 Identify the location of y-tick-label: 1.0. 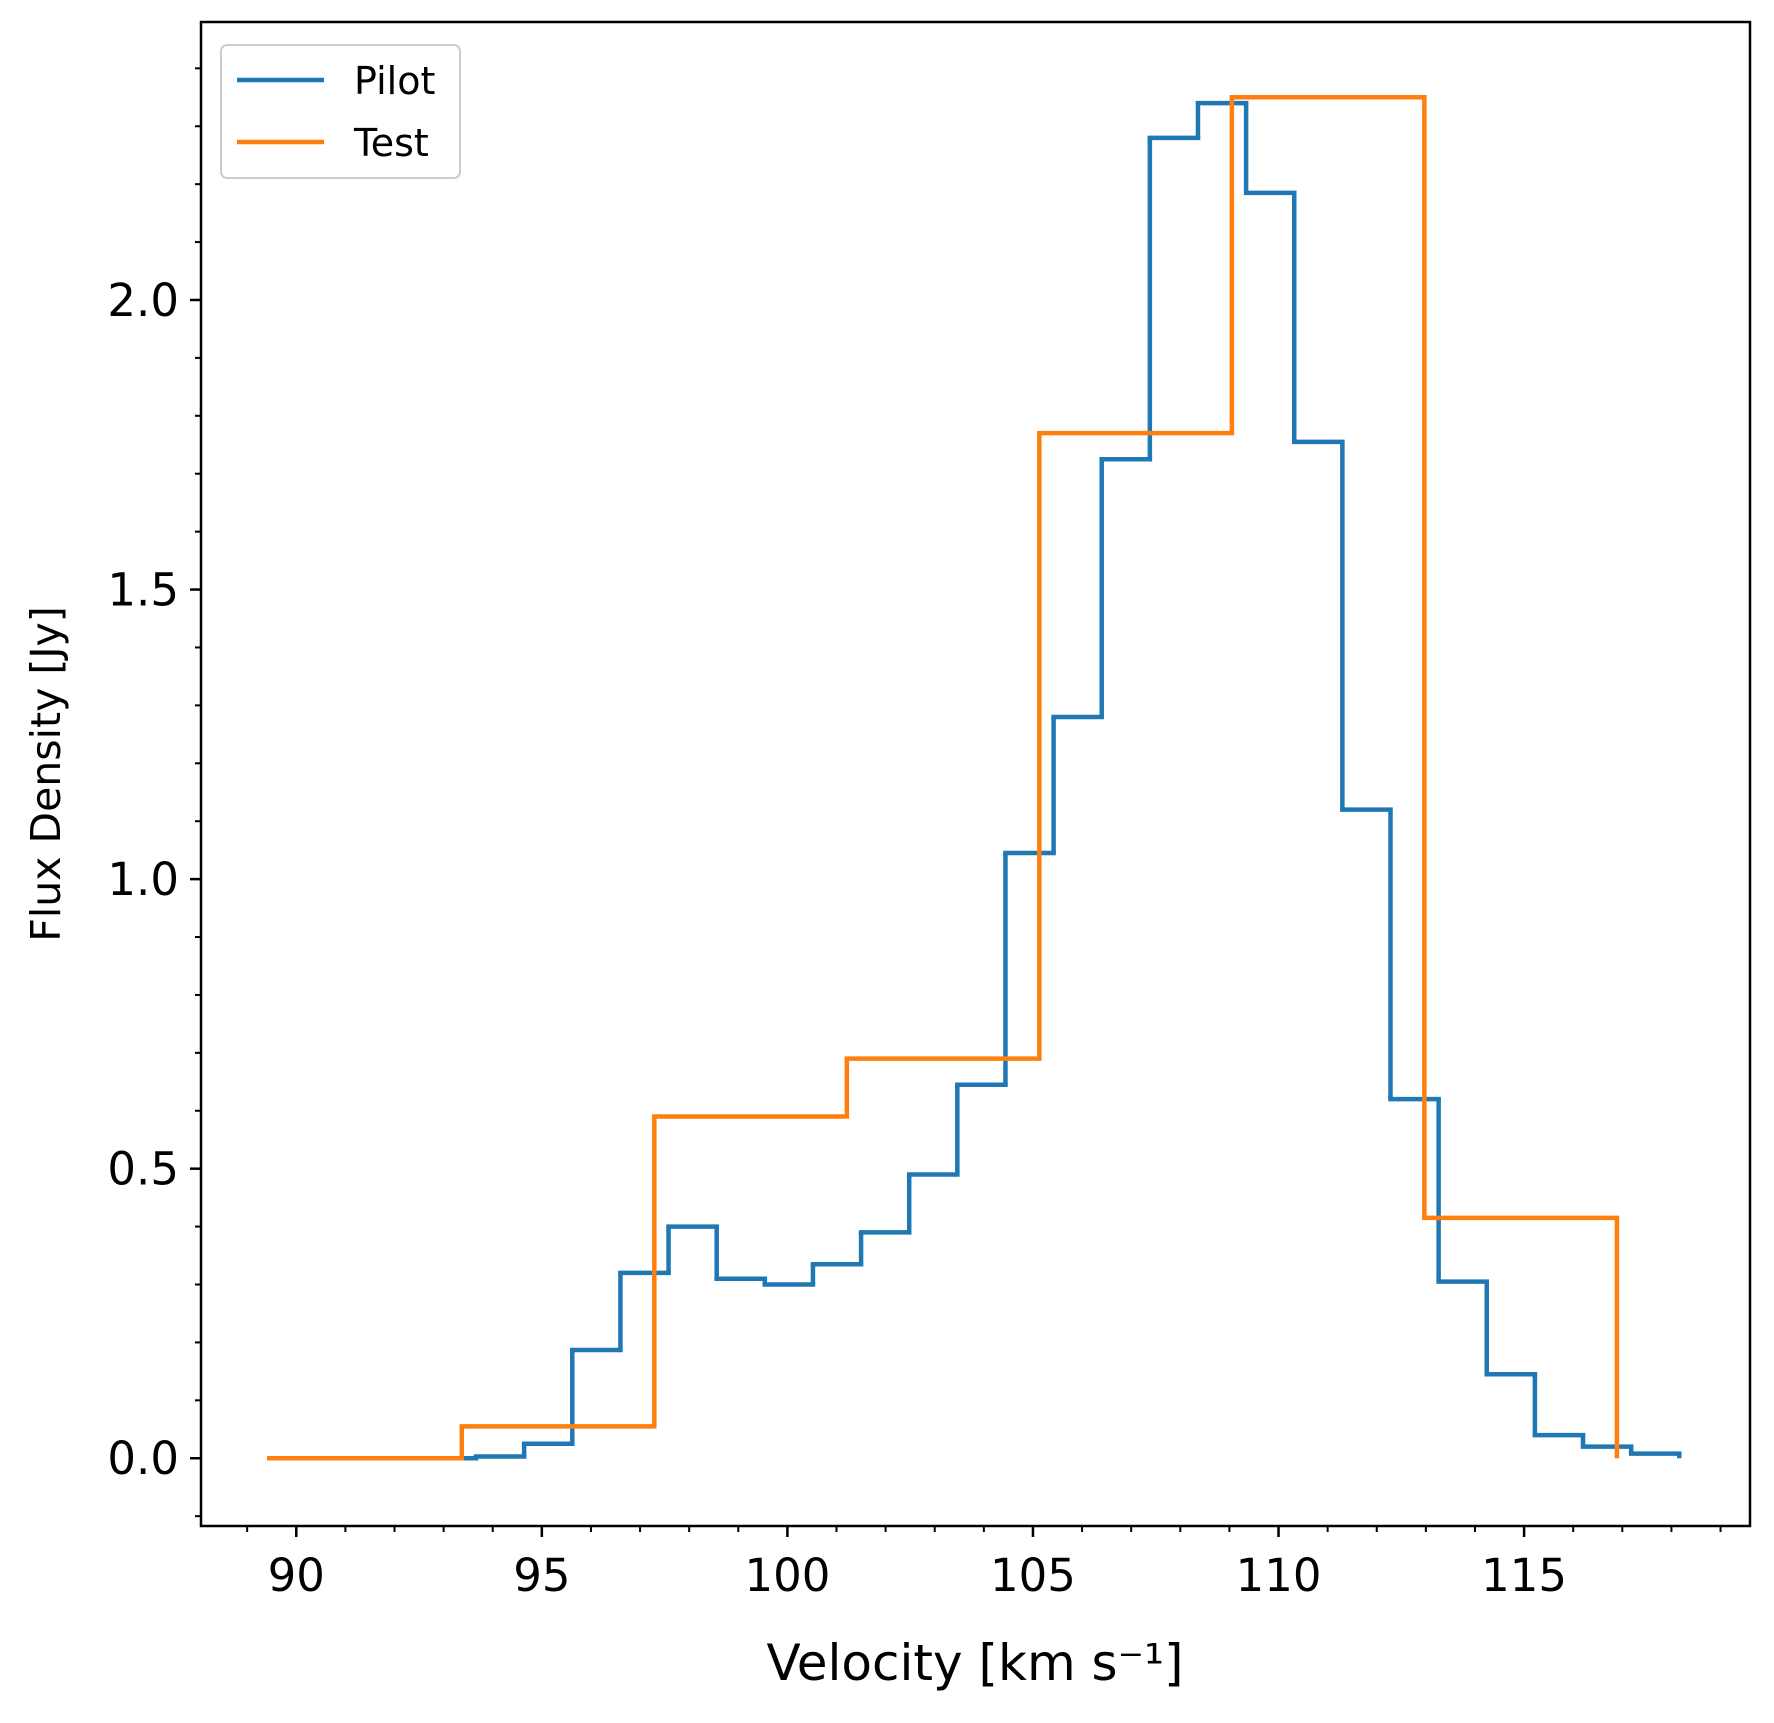
(143, 879).